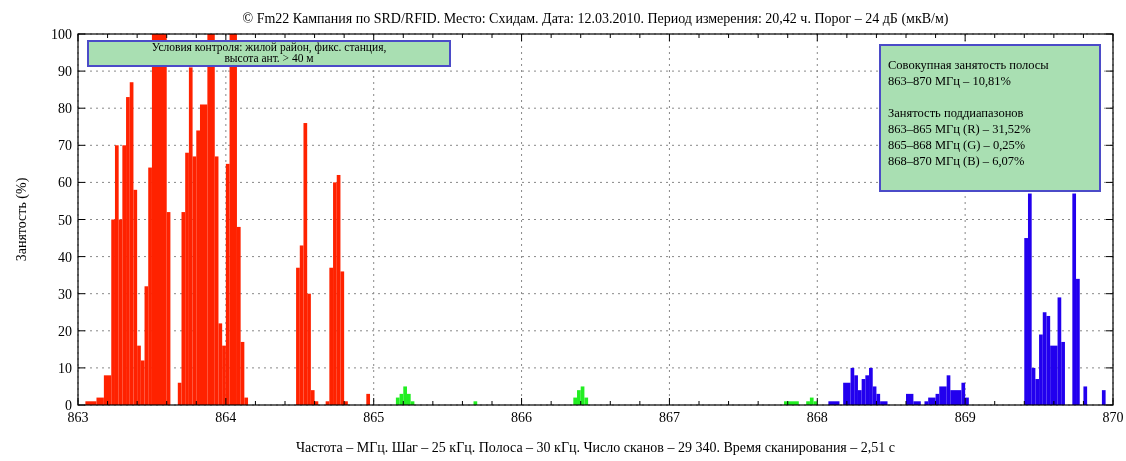 Image resolution: width=1126 pixels, height=461 pixels. What do you see at coordinates (65, 183) in the screenshot?
I see `y-tick-label: 60` at bounding box center [65, 183].